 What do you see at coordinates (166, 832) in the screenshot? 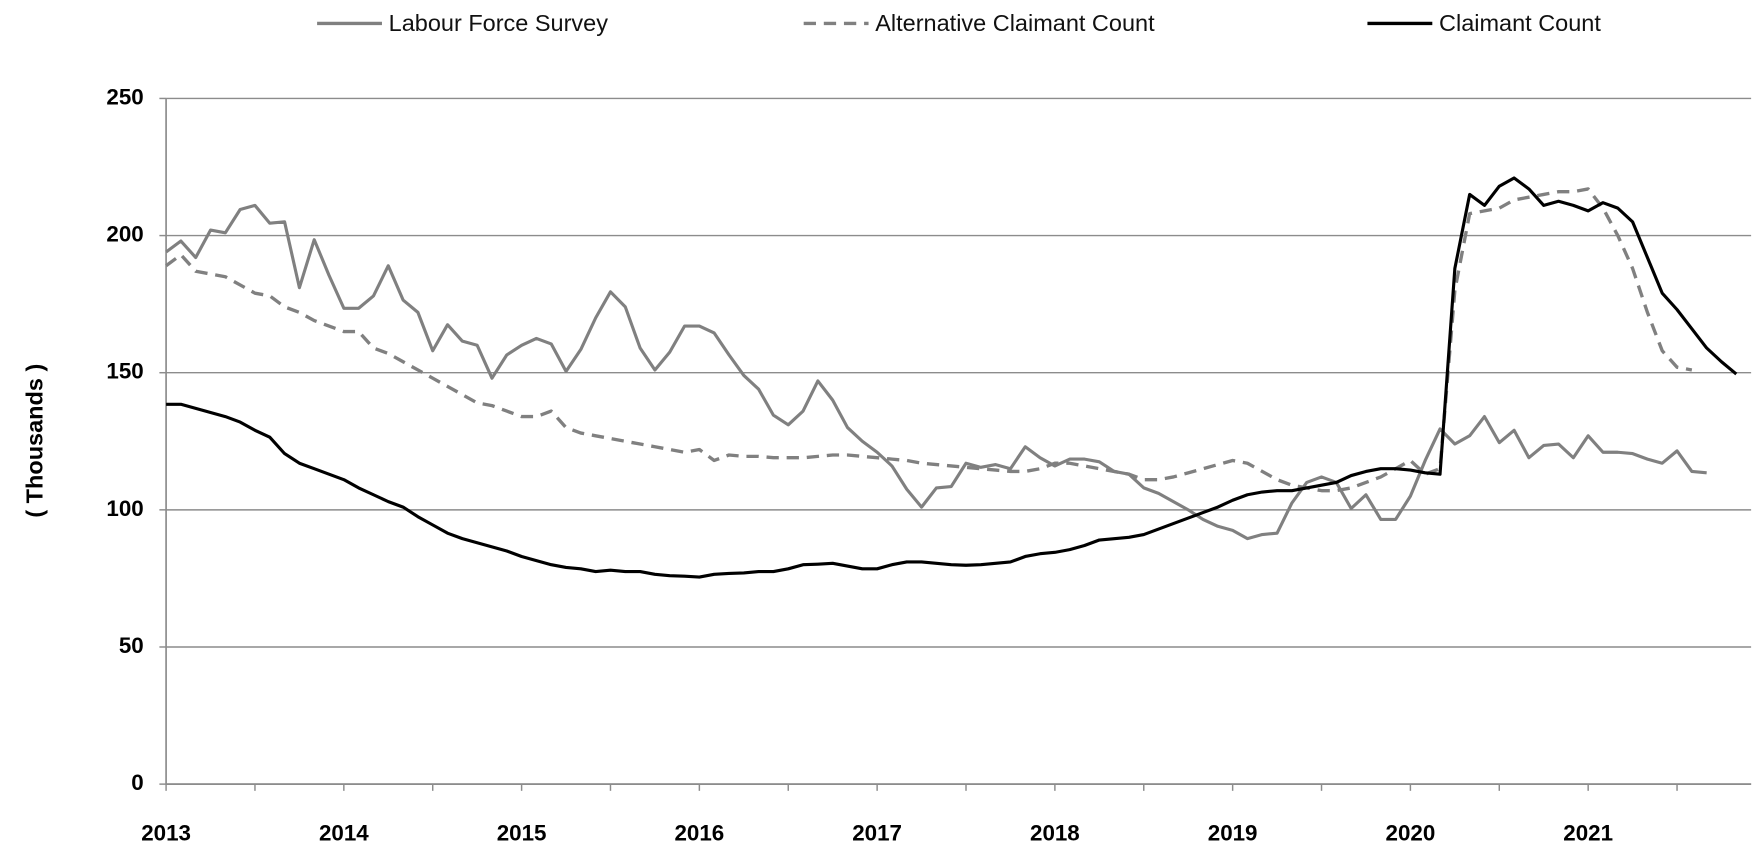
I see `x-tick-label: 2013` at bounding box center [166, 832].